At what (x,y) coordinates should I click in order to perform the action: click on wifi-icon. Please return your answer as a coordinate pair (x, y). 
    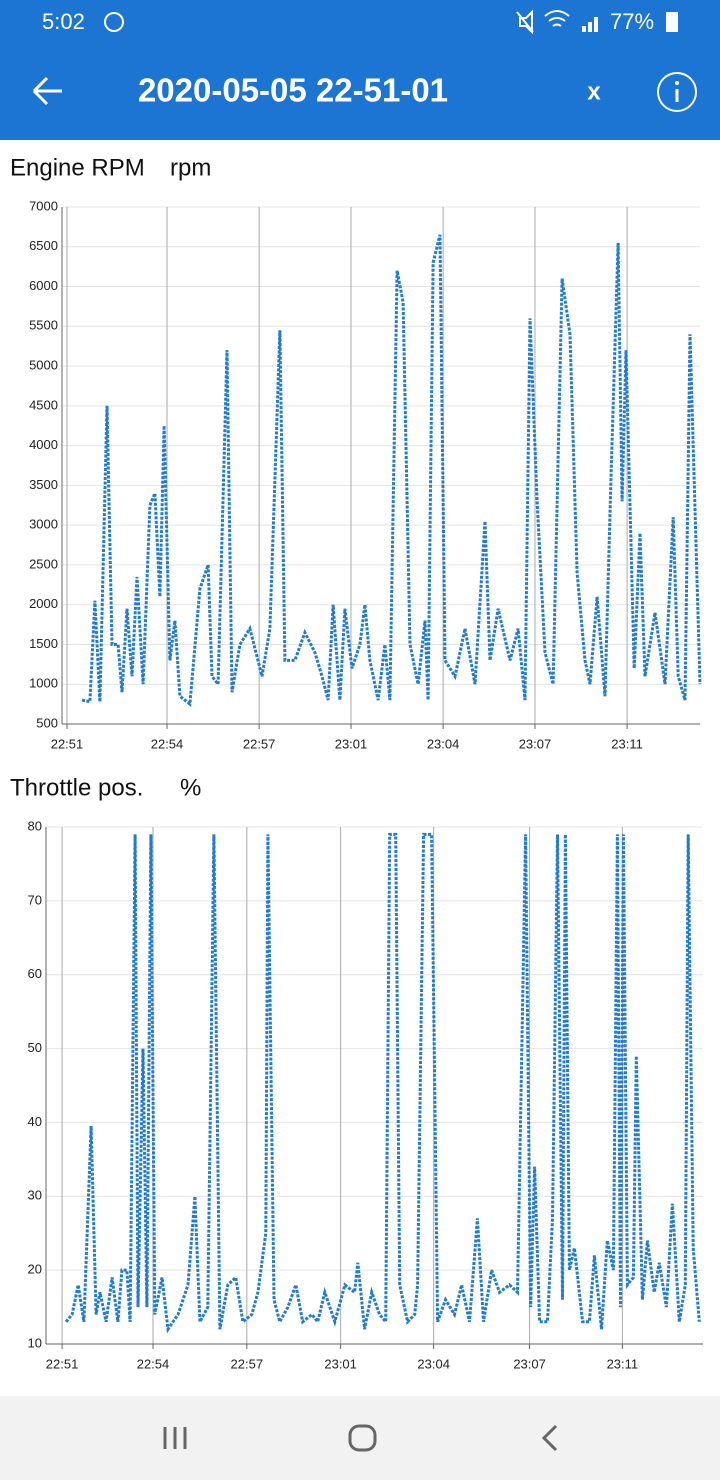
    Looking at the image, I should click on (557, 18).